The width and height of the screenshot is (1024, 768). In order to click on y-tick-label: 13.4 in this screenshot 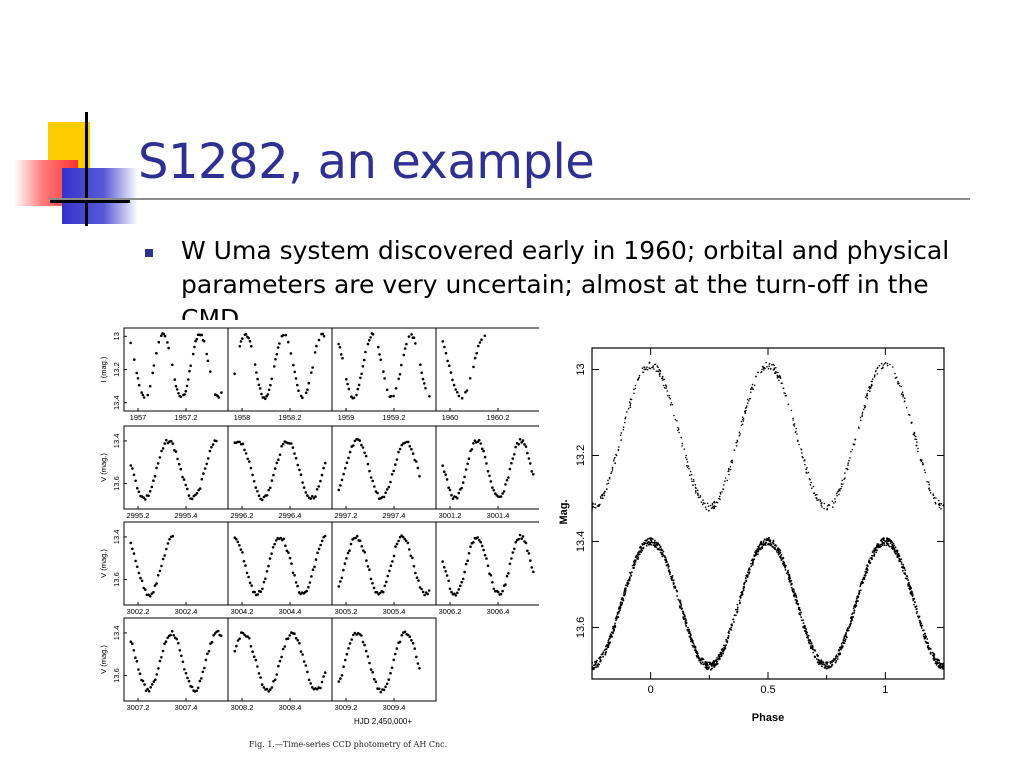, I will do `click(116, 537)`.